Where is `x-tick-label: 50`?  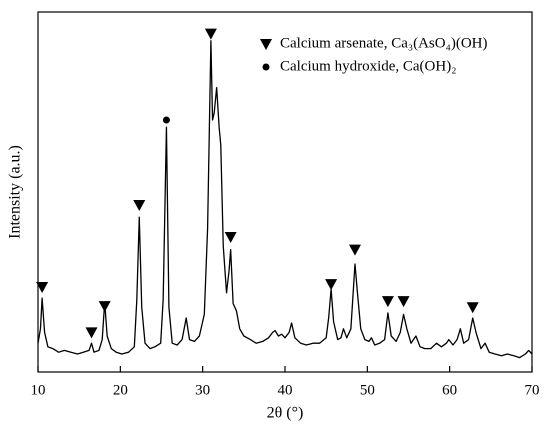 x-tick-label: 50 is located at coordinates (367, 390).